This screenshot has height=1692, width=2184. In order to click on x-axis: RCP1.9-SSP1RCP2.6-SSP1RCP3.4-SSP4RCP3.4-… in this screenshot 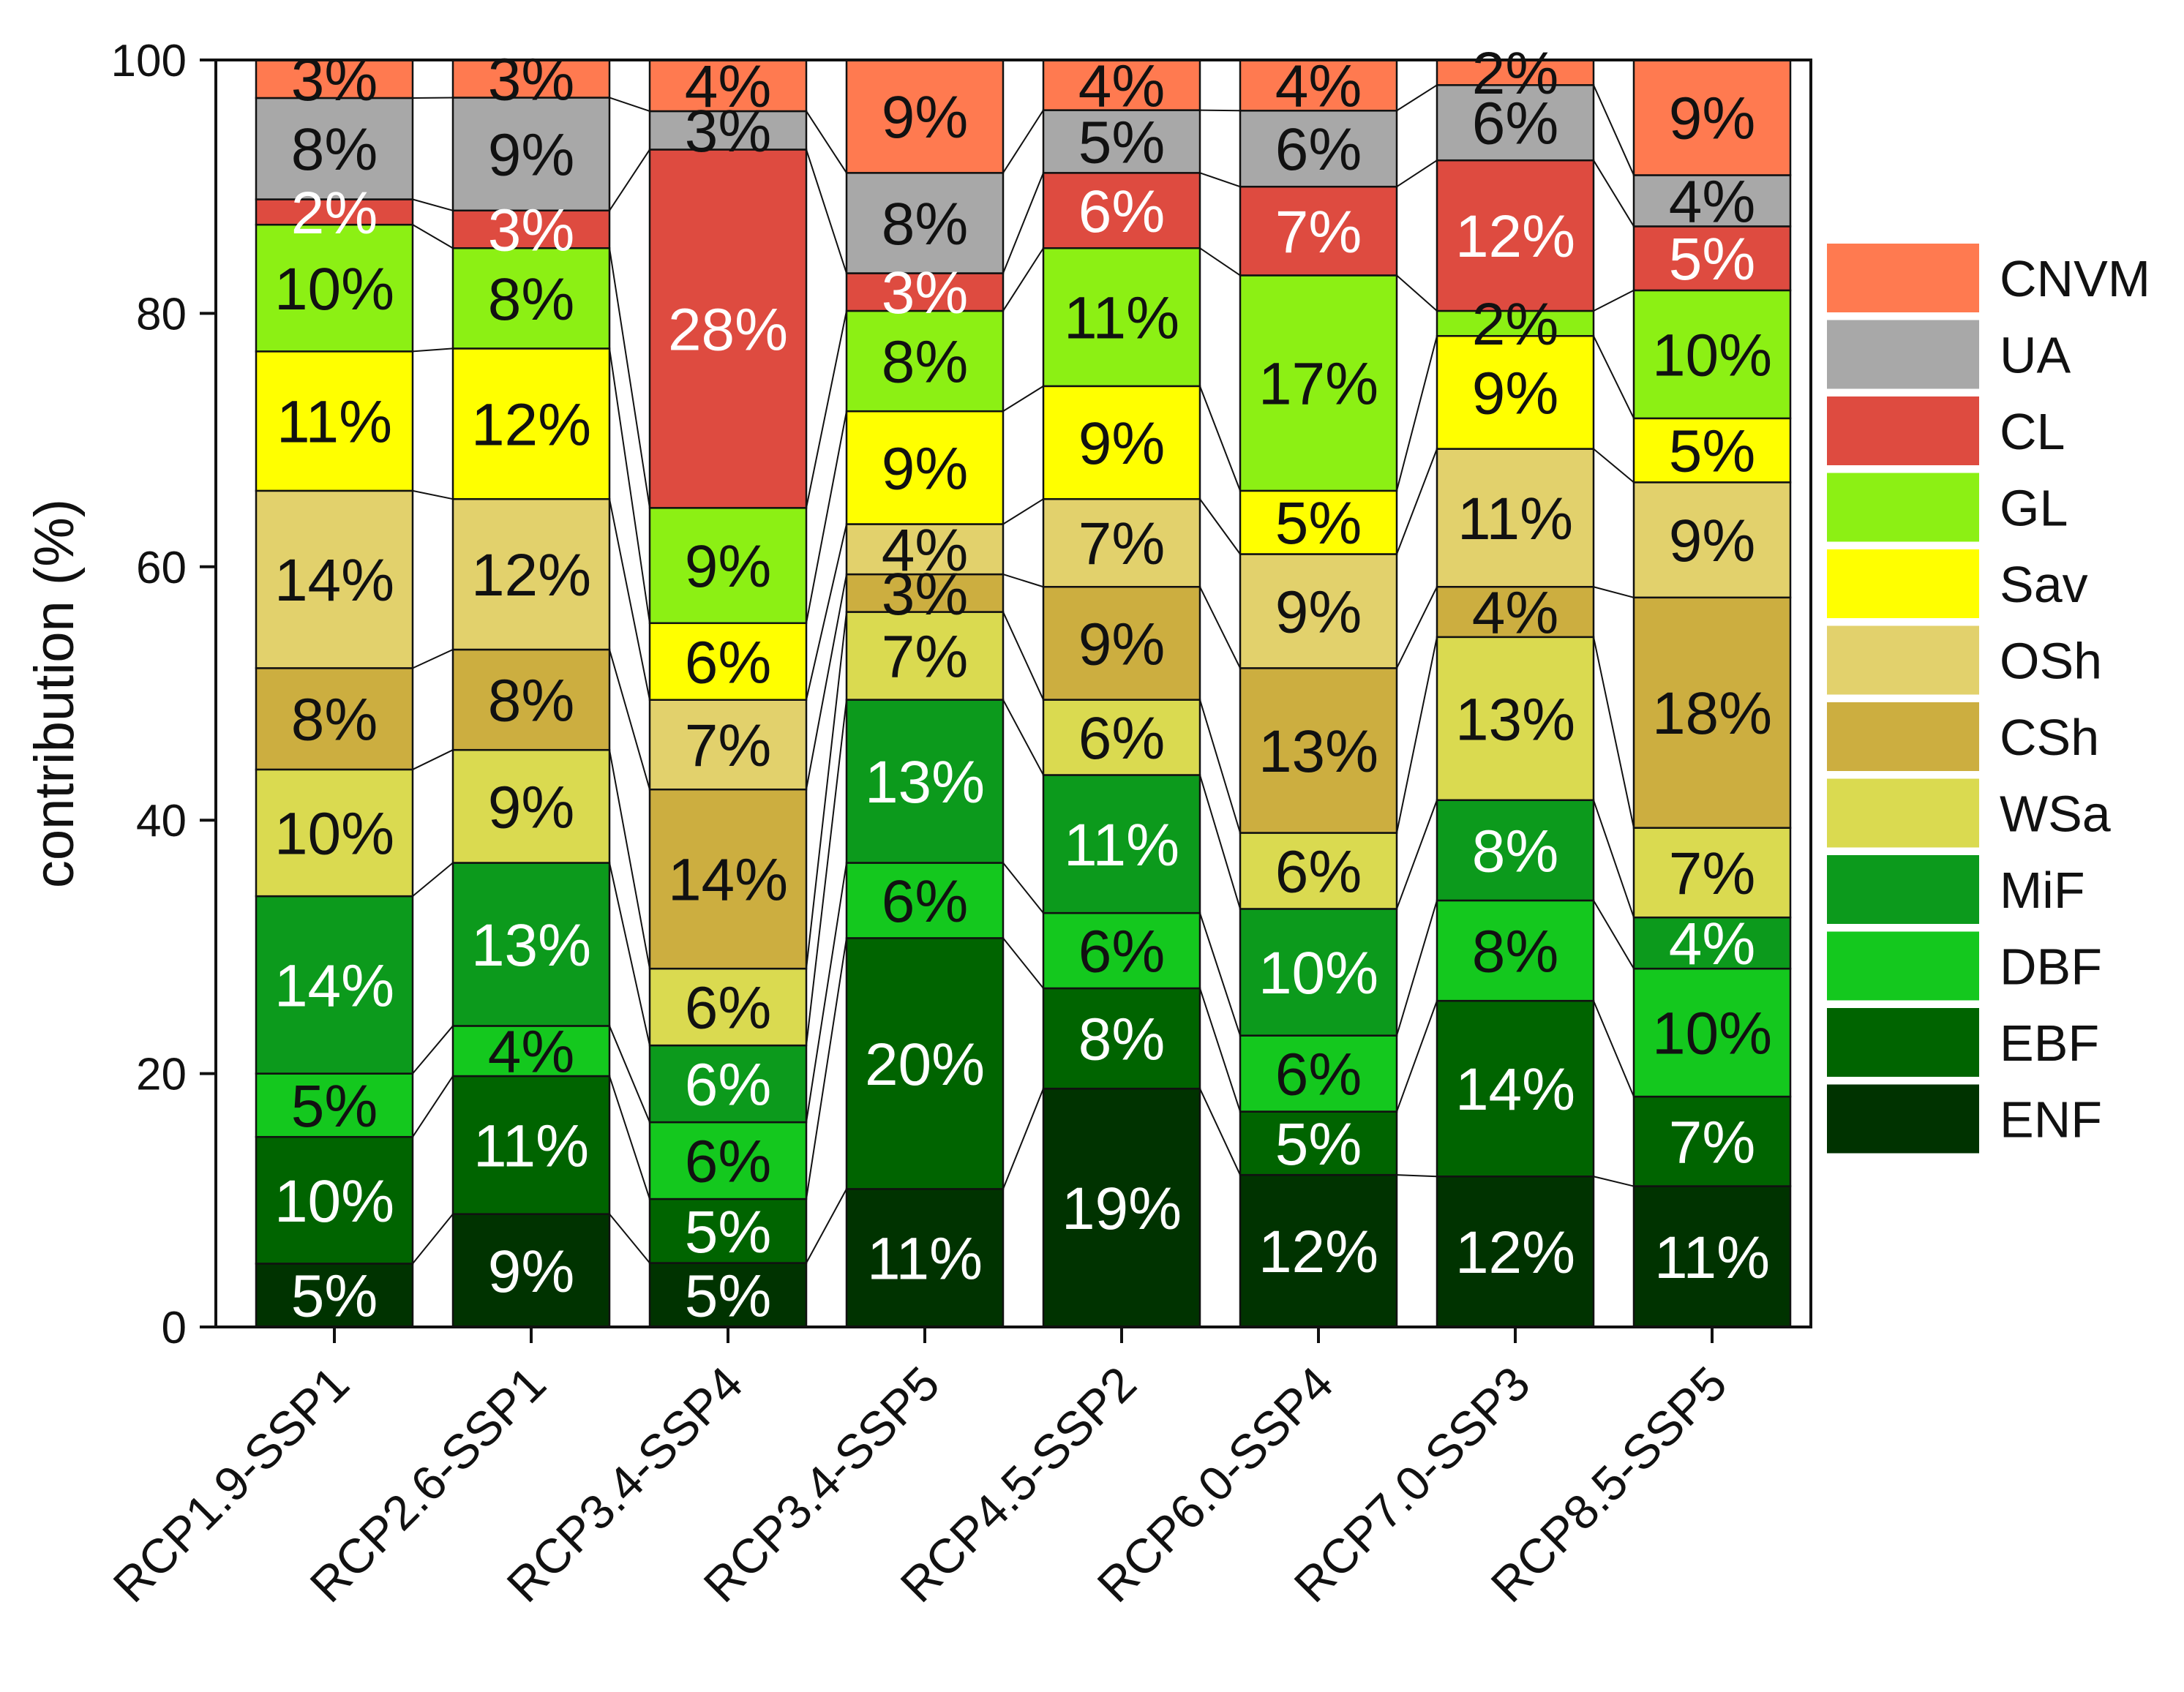, I will do `click(919, 1469)`.